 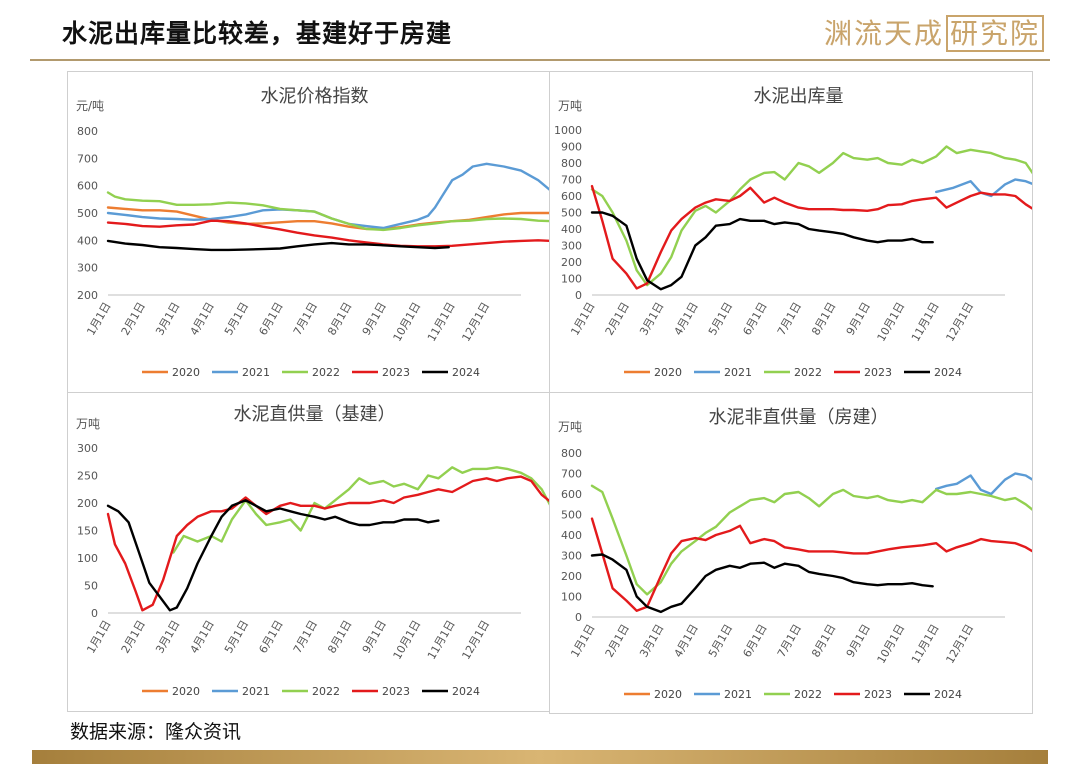 I want to click on chart-title: 水泥非直供量（房建）, so click(x=799, y=417).